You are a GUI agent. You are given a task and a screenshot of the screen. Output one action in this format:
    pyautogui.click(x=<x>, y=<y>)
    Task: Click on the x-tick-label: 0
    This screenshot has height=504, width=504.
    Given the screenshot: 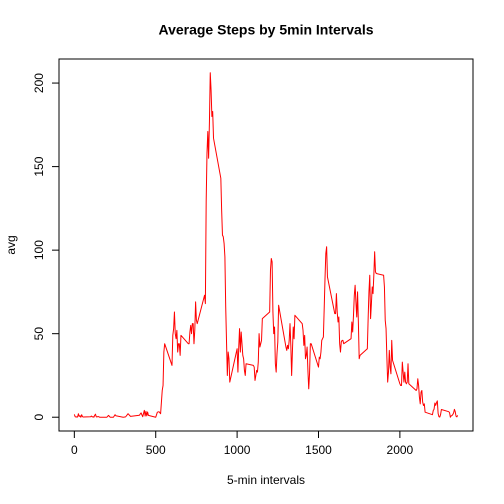 What is the action you would take?
    pyautogui.click(x=74, y=450)
    